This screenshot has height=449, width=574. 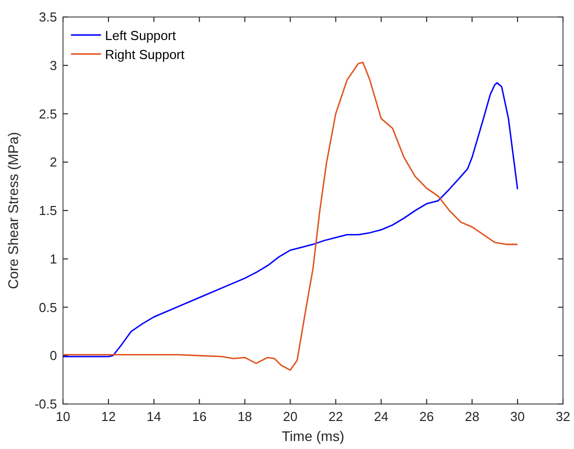 What do you see at coordinates (154, 416) in the screenshot?
I see `x-tick-label: 14` at bounding box center [154, 416].